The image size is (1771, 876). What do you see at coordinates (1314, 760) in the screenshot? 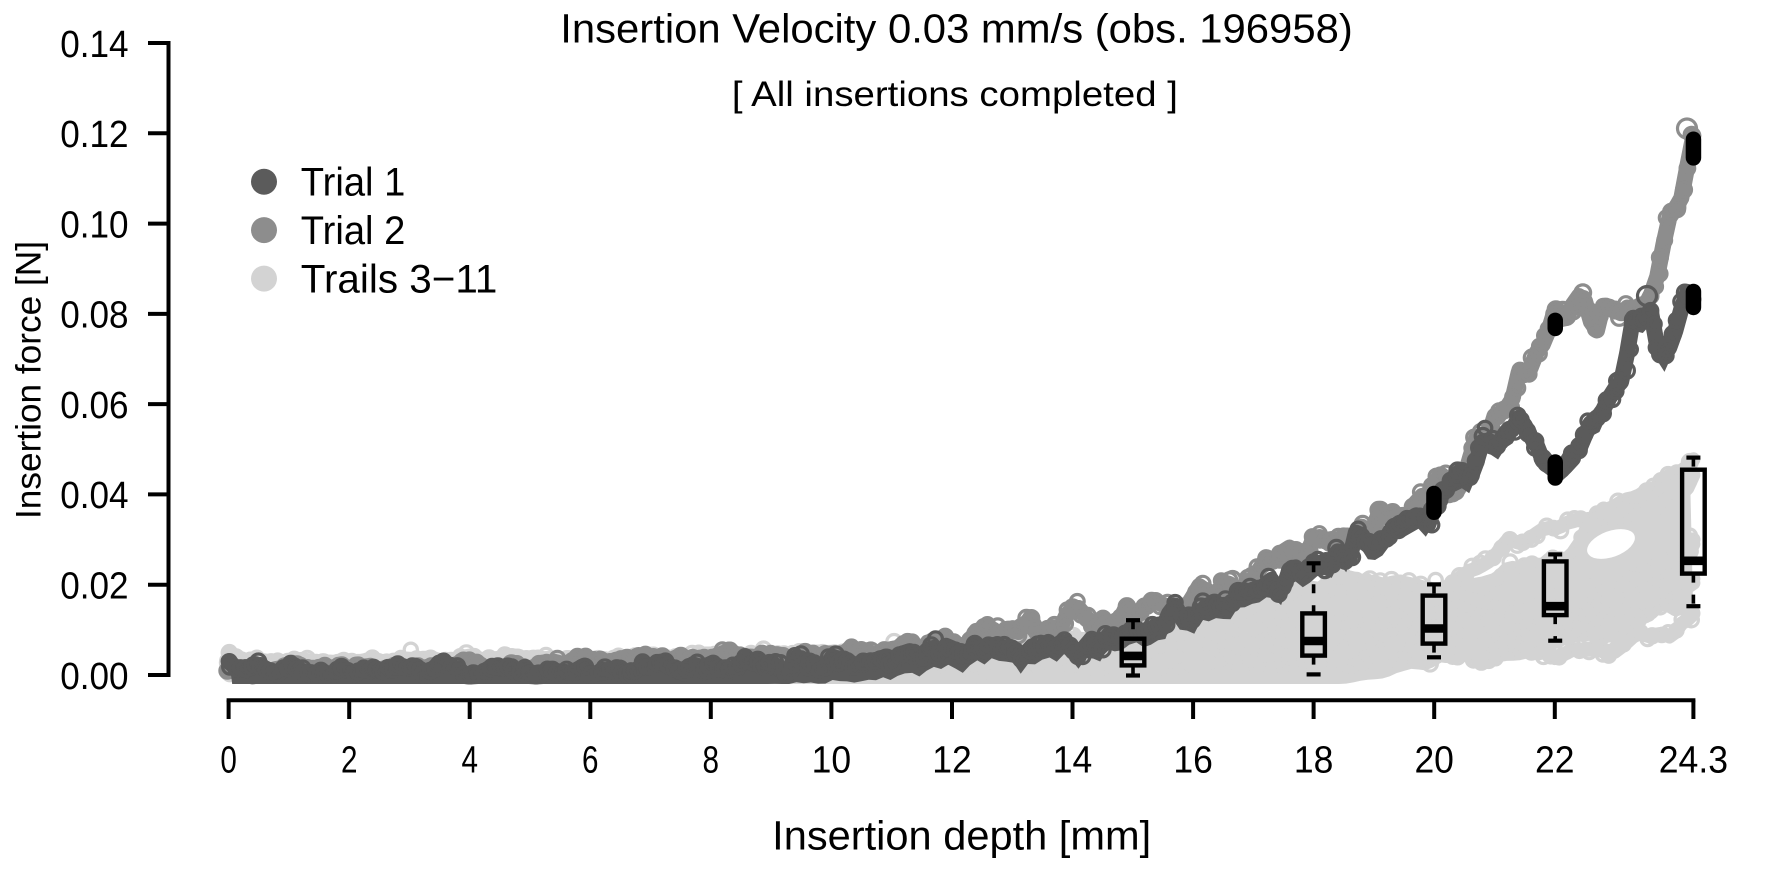
I see `svg-text: 18` at bounding box center [1314, 760].